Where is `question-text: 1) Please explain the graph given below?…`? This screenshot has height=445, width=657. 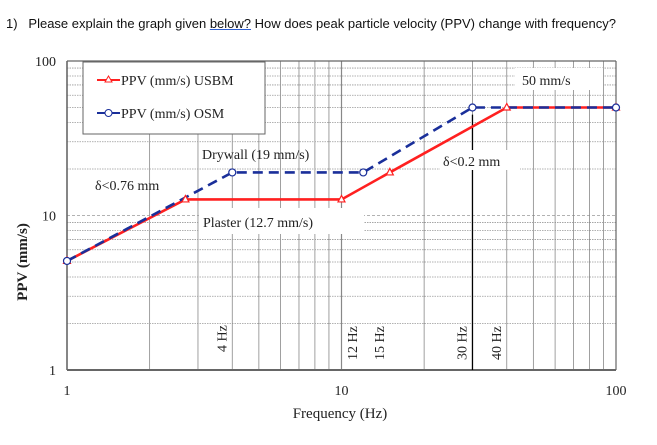 question-text: 1) Please explain the graph given below?… is located at coordinates (326, 23).